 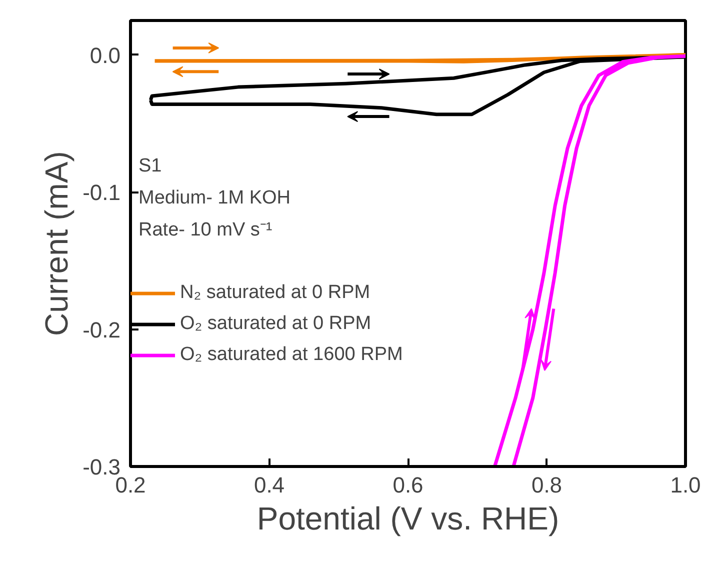 What do you see at coordinates (101, 193) in the screenshot?
I see `y-tick-label: -0.1` at bounding box center [101, 193].